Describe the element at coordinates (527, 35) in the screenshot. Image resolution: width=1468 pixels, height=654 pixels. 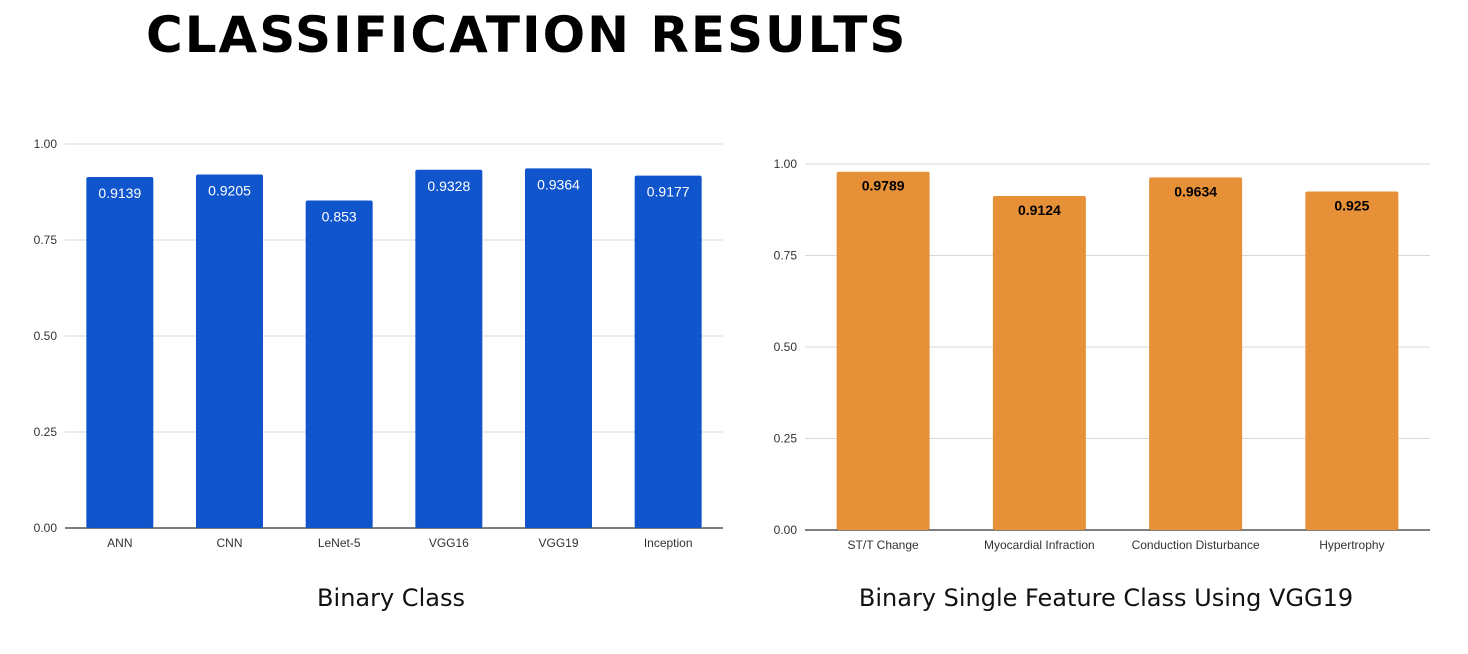
I see `slide-title: CLASSIFICATION RESULTS` at that location.